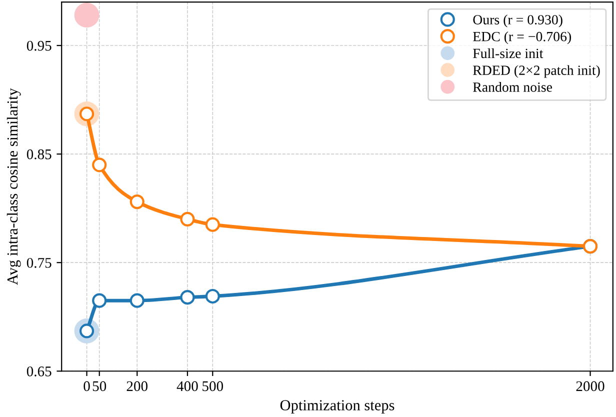 This screenshot has width=616, height=417. What do you see at coordinates (517, 21) in the screenshot?
I see `legend-label: Ours (r = 0.930)` at bounding box center [517, 21].